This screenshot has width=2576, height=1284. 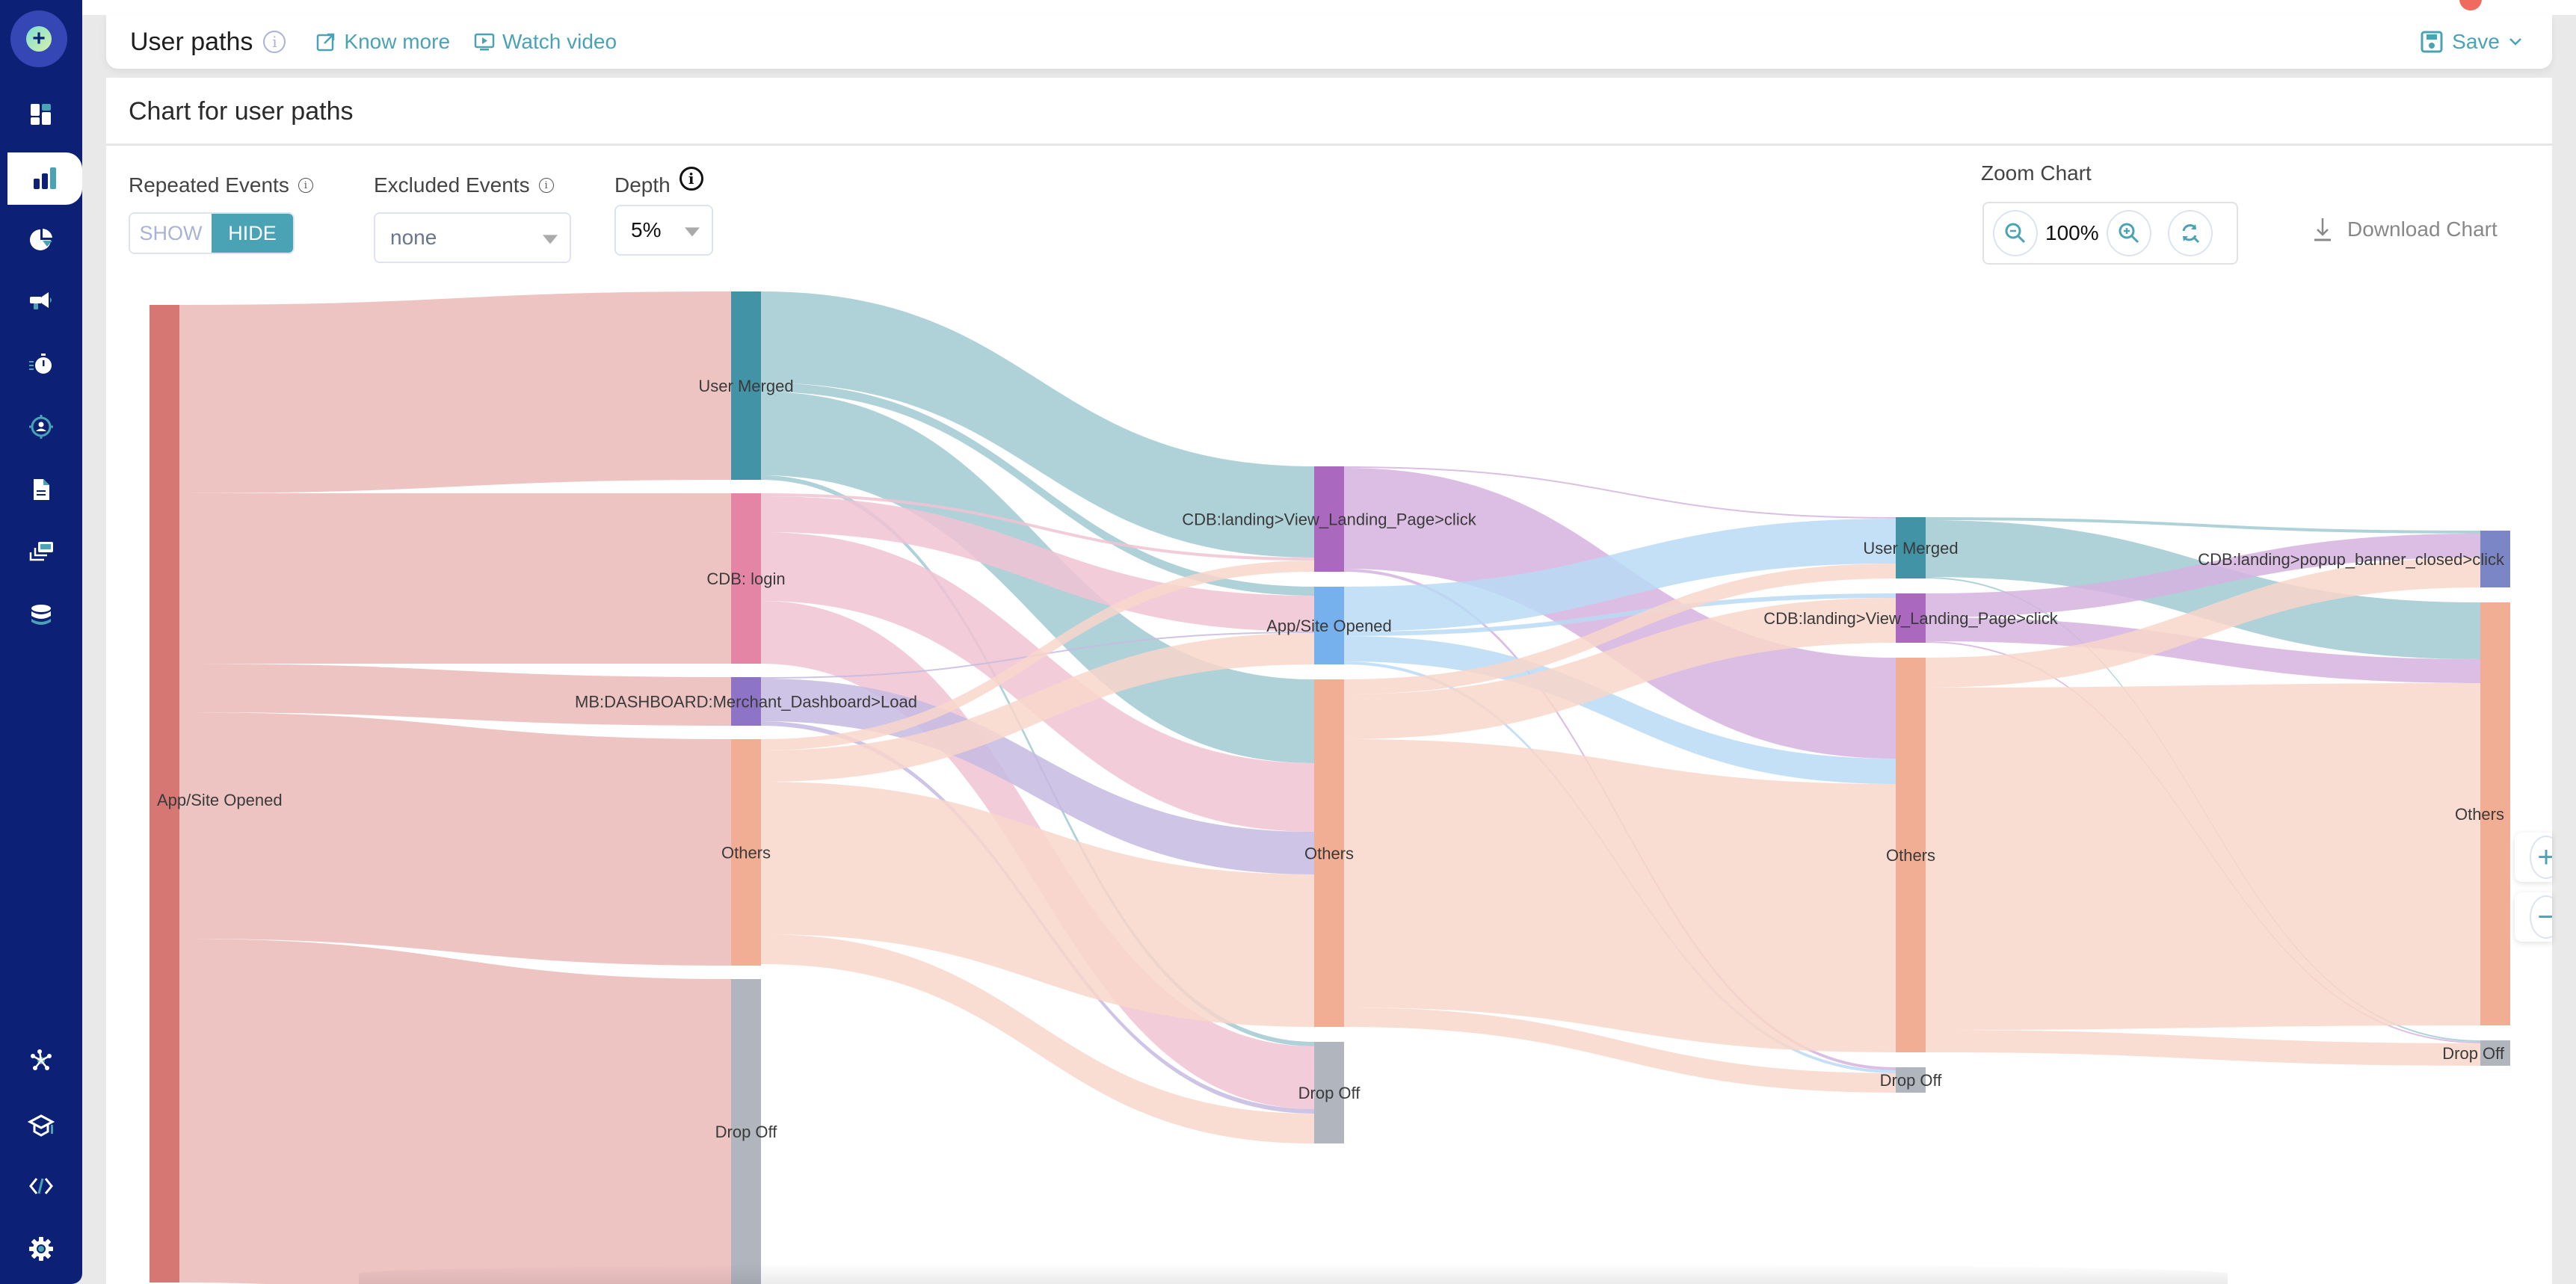 I want to click on sankey-link-c3_oth-to-c4_oth, so click(x=2203, y=856).